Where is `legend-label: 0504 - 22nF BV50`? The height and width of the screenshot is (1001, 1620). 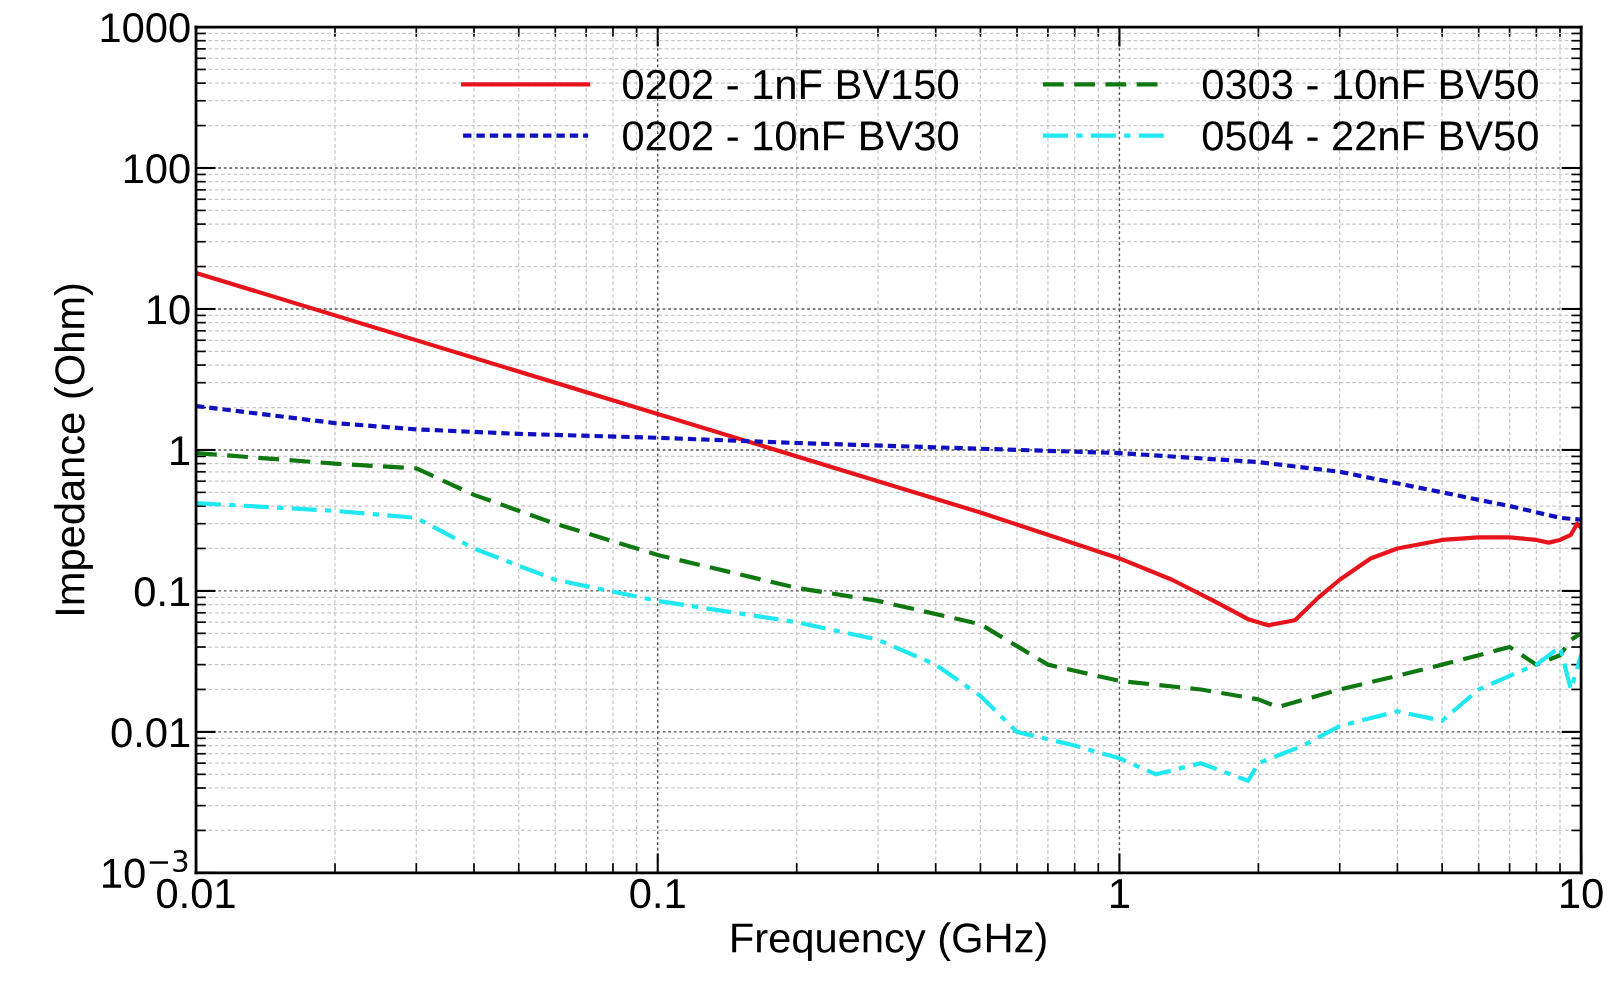 legend-label: 0504 - 22nF BV50 is located at coordinates (1370, 136).